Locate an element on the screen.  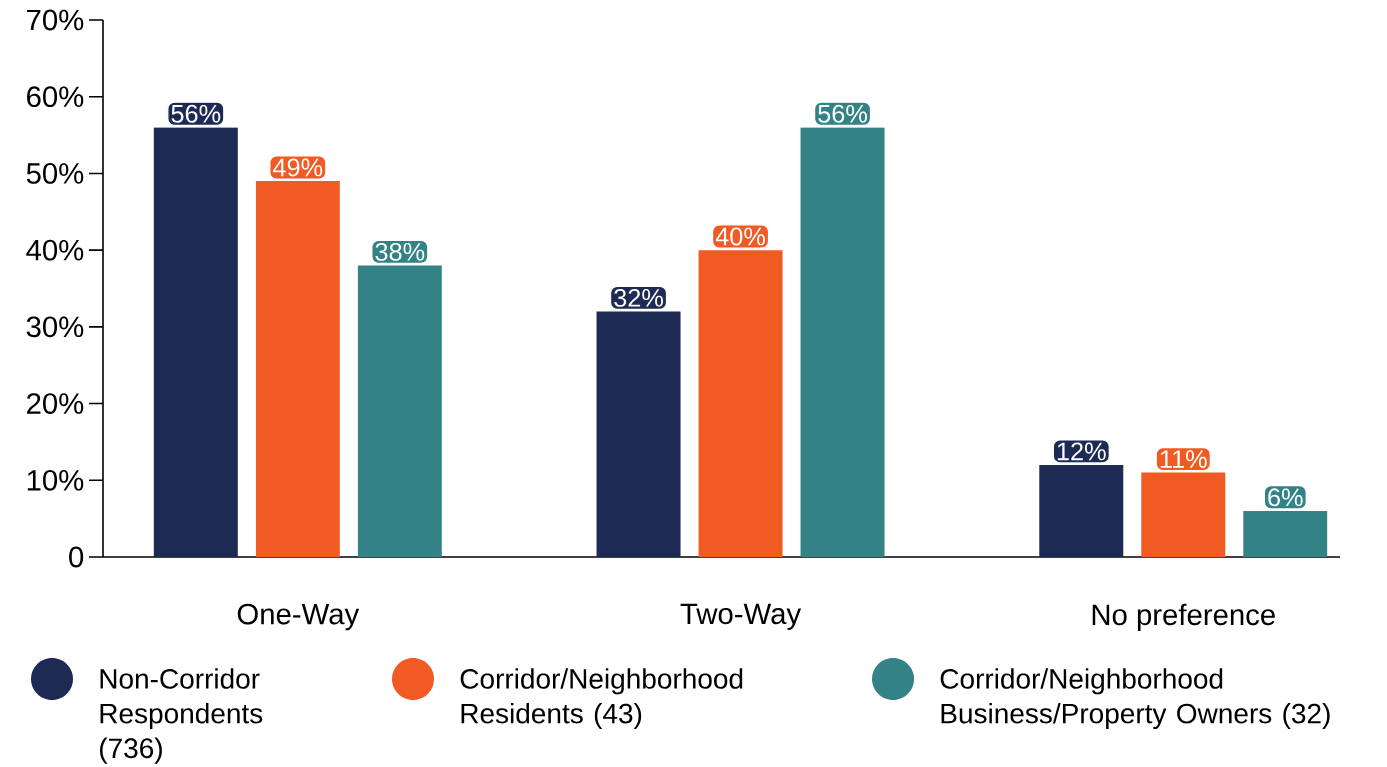
y-tick-label: 60% is located at coordinates (55, 97).